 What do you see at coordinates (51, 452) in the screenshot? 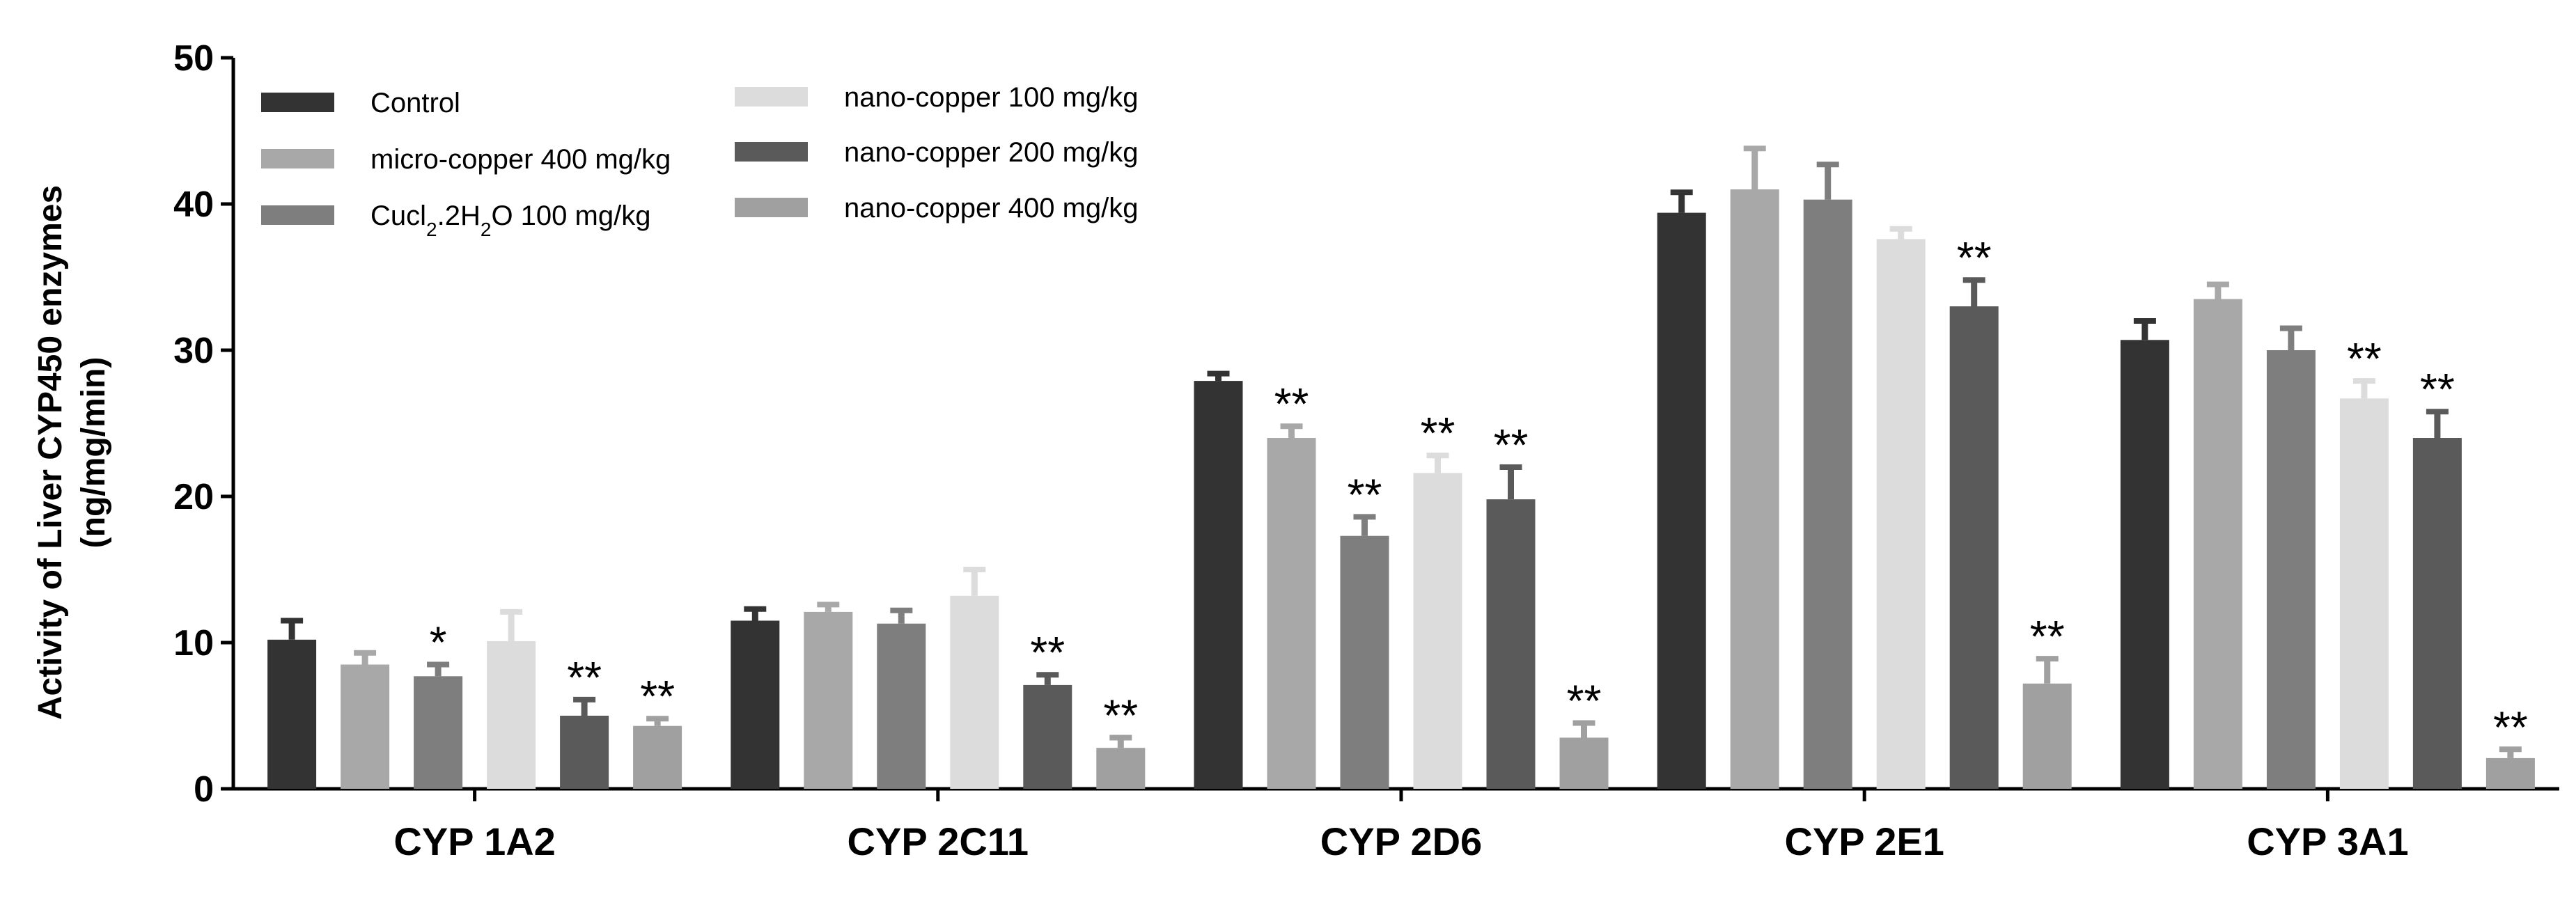
I see `y-axis-label: Activity of Liver CYP450 enzymes` at bounding box center [51, 452].